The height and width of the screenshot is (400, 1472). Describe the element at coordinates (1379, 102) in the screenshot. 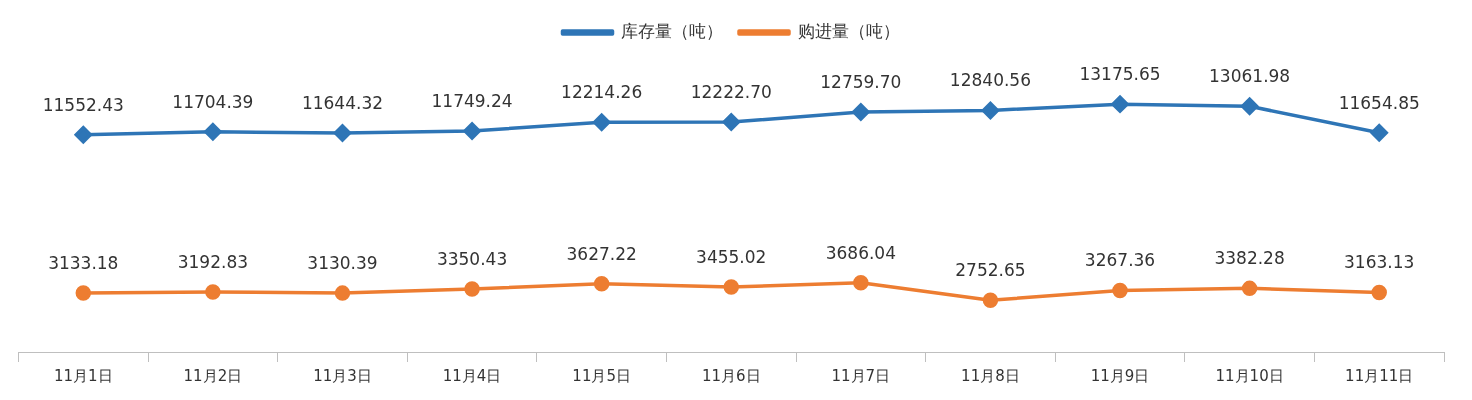

I see `data-label: 11654.85` at that location.